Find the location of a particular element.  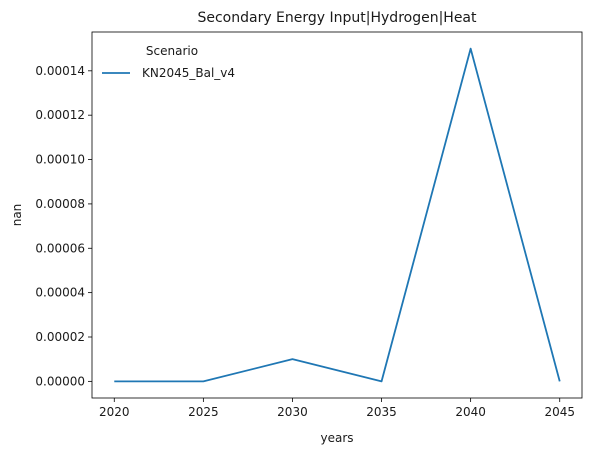

y-tick-label: 0.00014 is located at coordinates (60, 71).